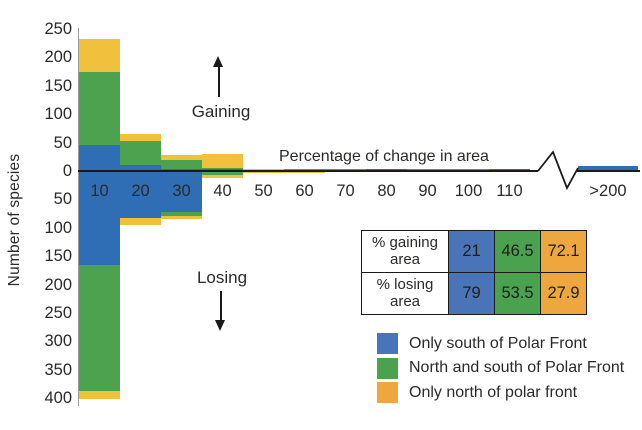 The width and height of the screenshot is (642, 430). I want to click on x-tick-label: 60, so click(304, 191).